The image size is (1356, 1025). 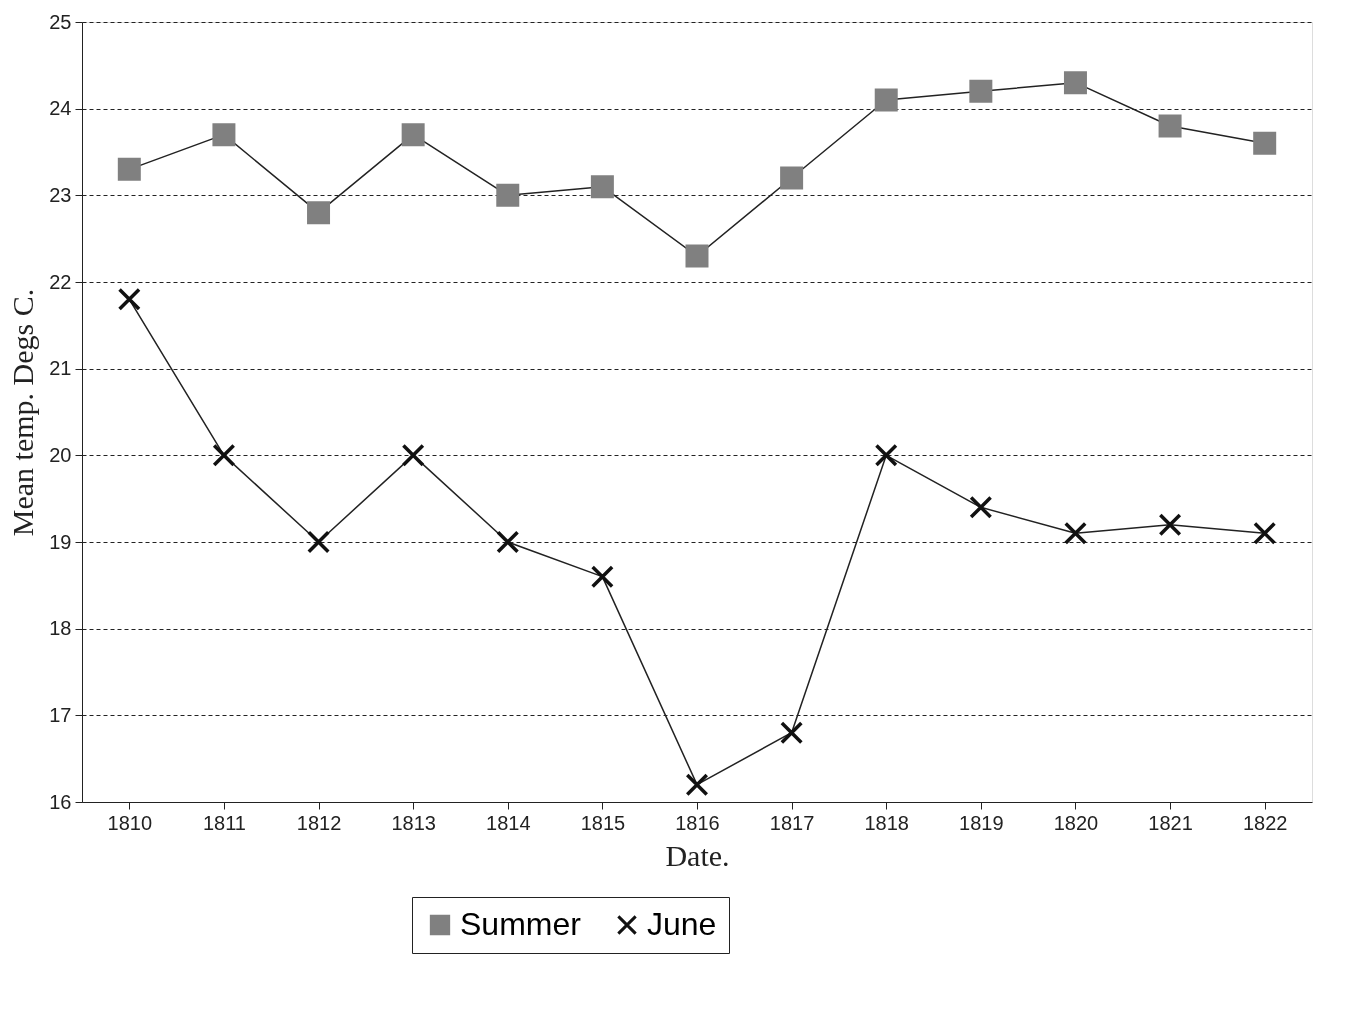 What do you see at coordinates (60, 368) in the screenshot?
I see `y-tick-label: 21` at bounding box center [60, 368].